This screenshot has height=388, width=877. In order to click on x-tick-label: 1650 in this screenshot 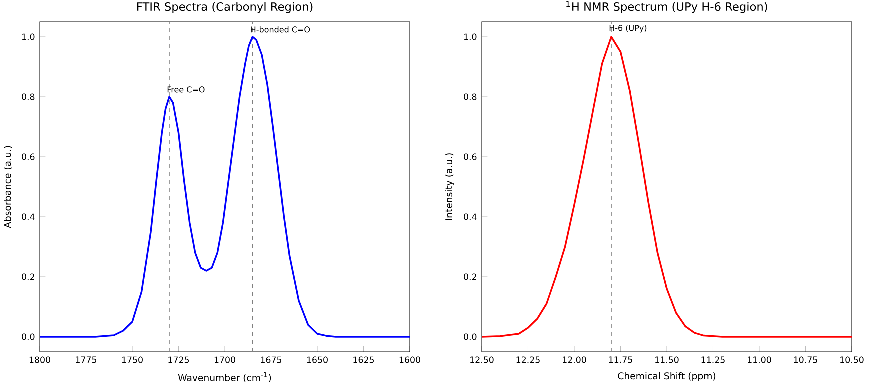, I will do `click(317, 360)`.